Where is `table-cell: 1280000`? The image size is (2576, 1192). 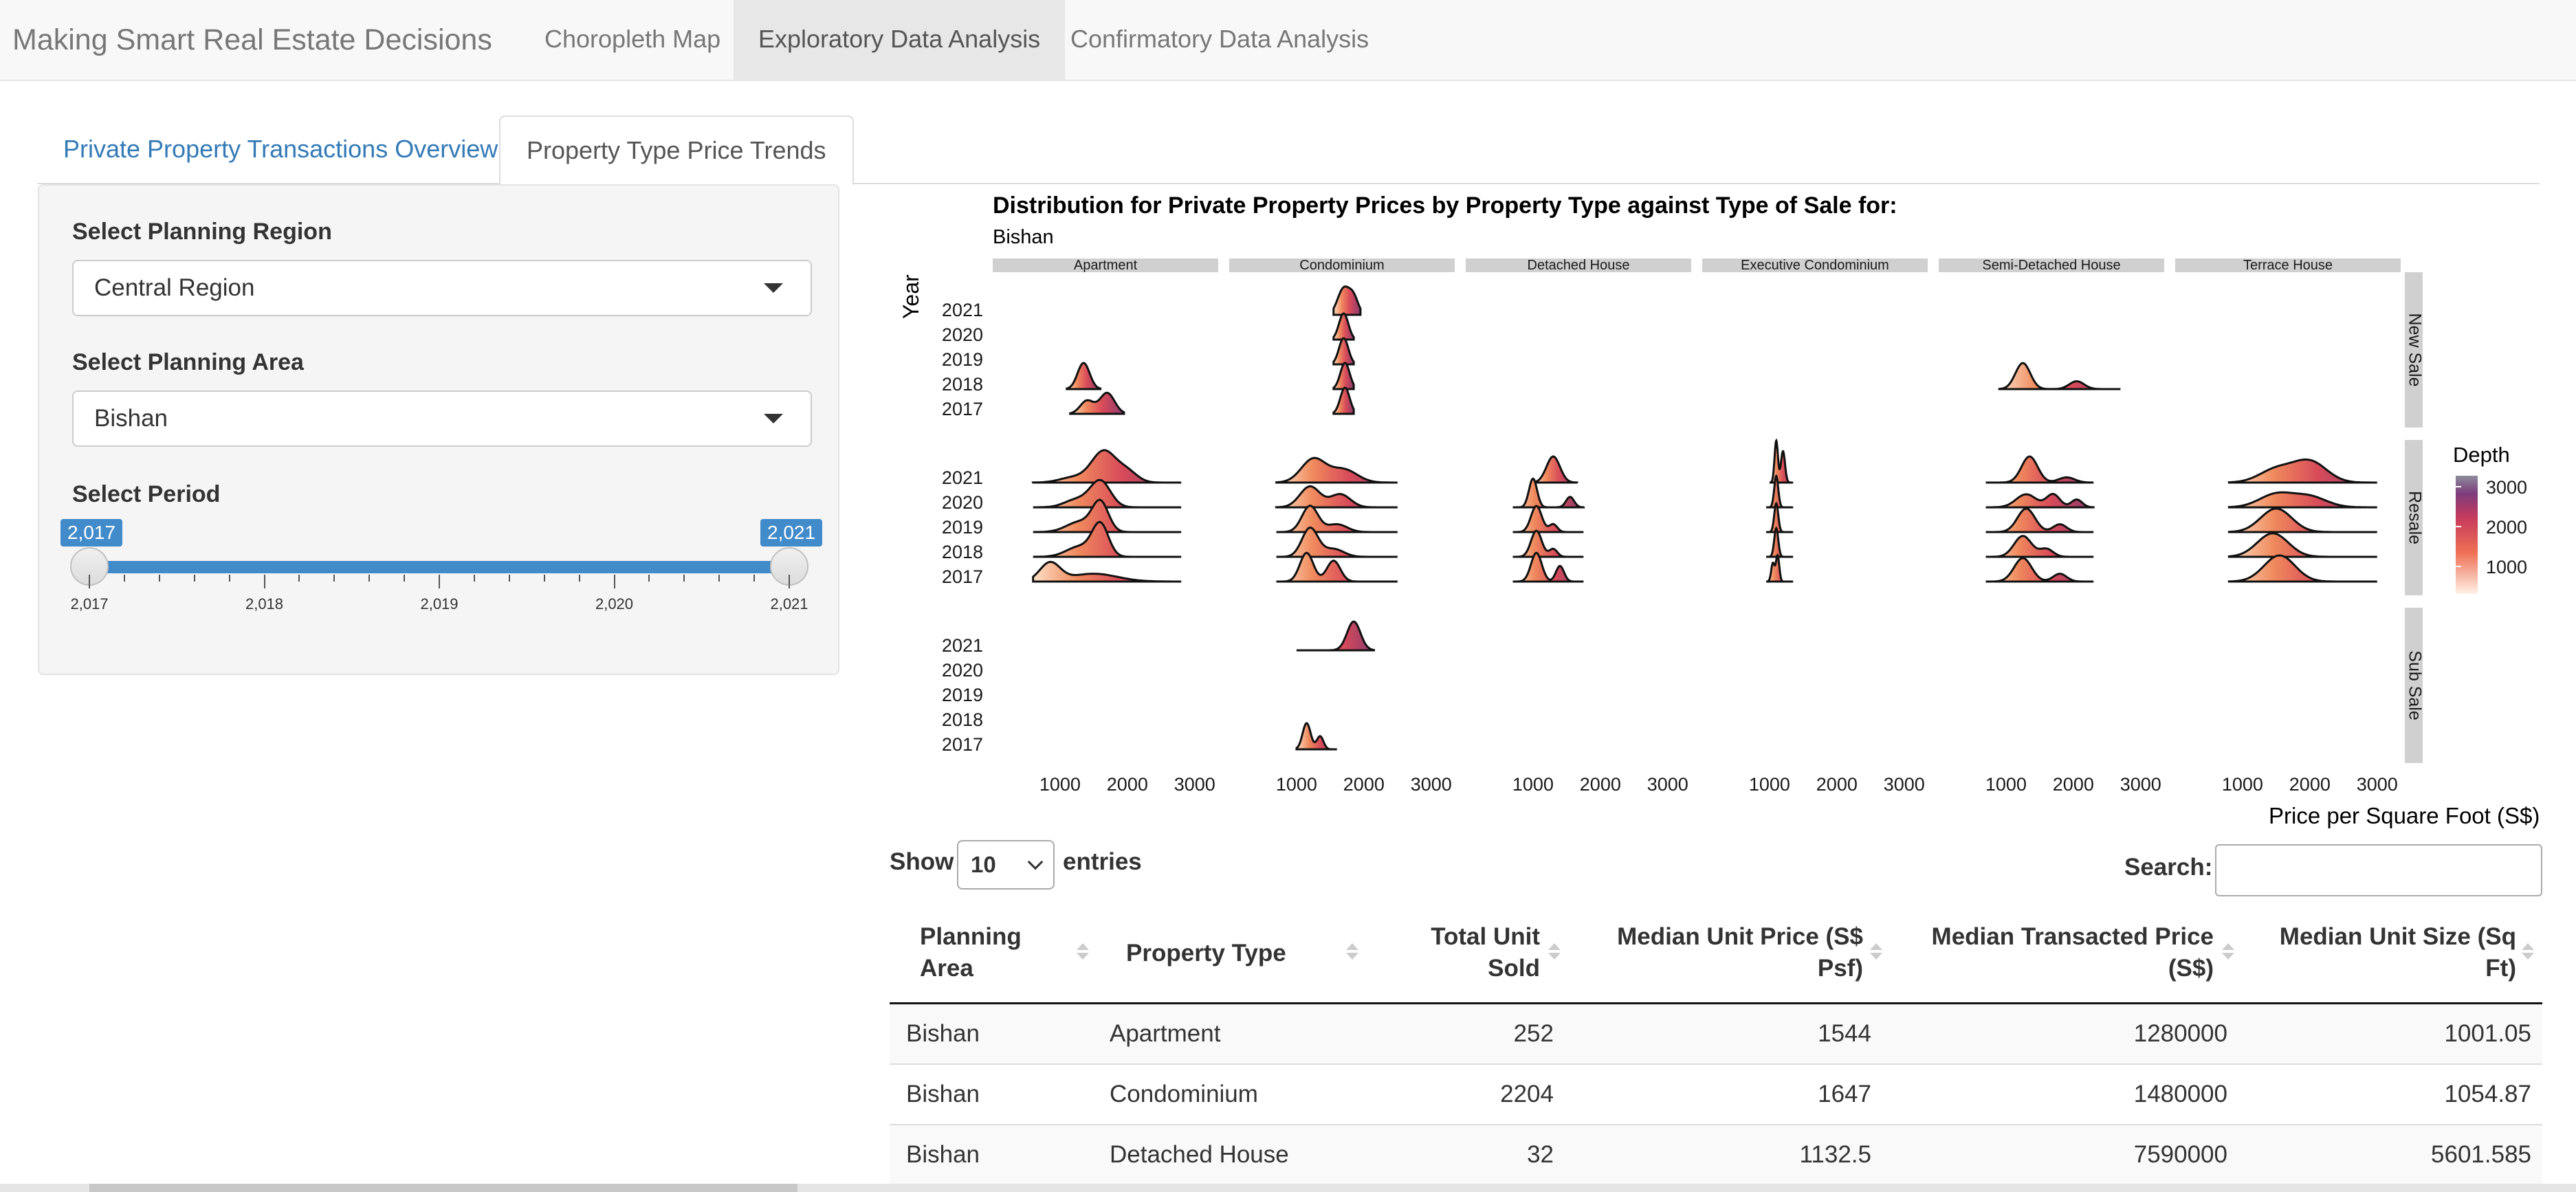 table-cell: 1280000 is located at coordinates (2180, 1033).